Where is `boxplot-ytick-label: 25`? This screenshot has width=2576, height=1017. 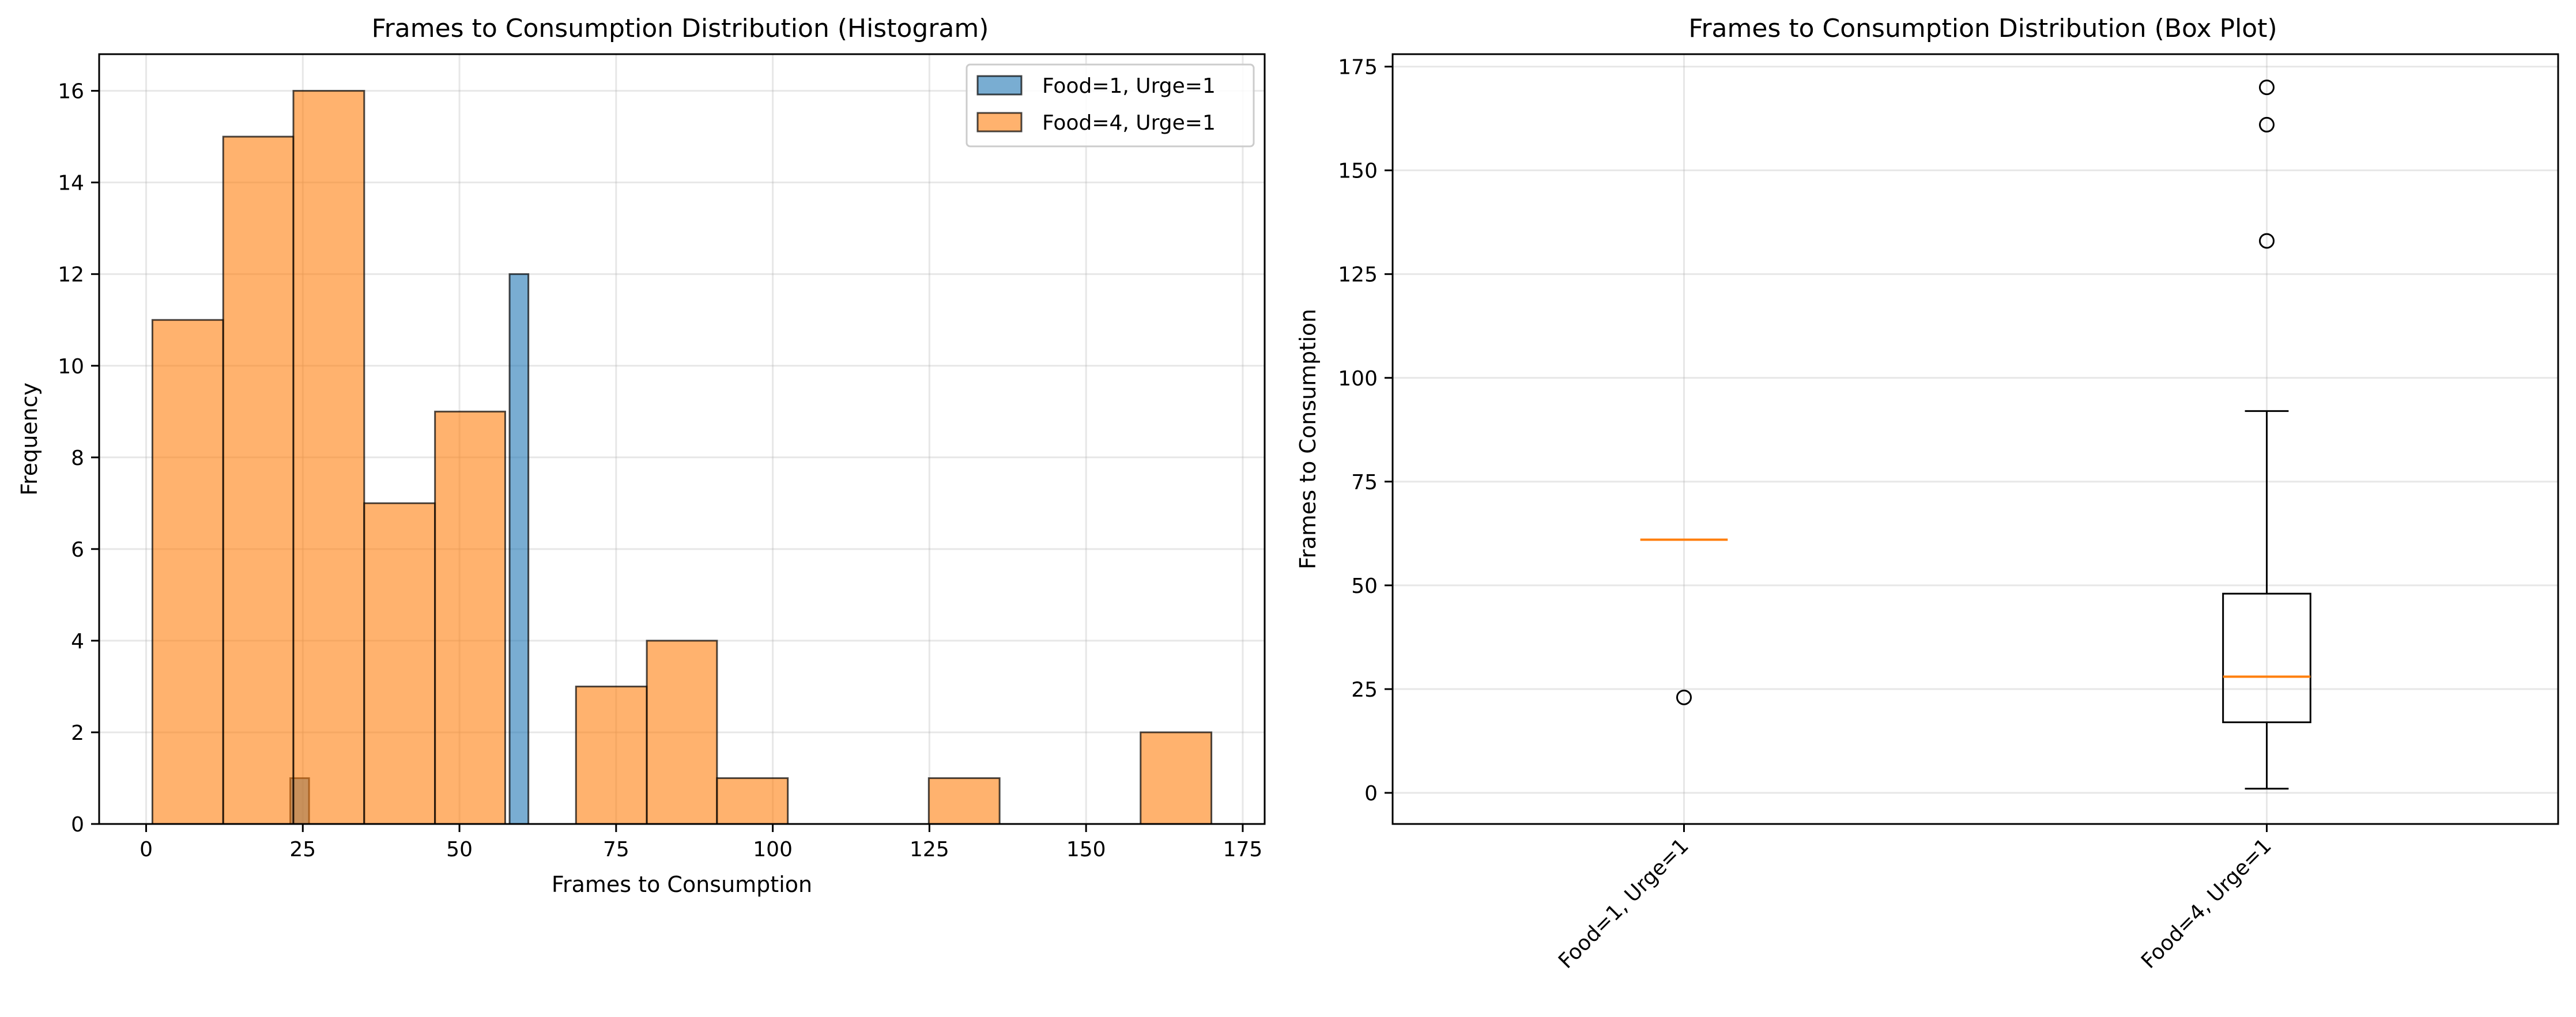 boxplot-ytick-label: 25 is located at coordinates (1364, 690).